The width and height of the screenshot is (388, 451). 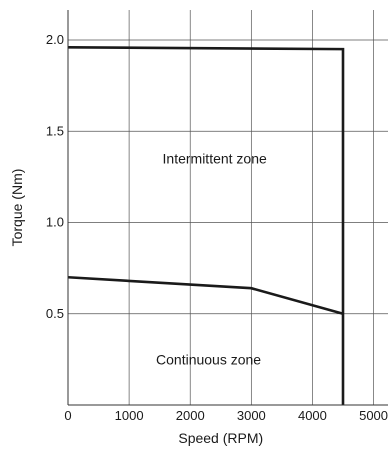 What do you see at coordinates (205, 295) in the screenshot?
I see `continuous-limit-line` at bounding box center [205, 295].